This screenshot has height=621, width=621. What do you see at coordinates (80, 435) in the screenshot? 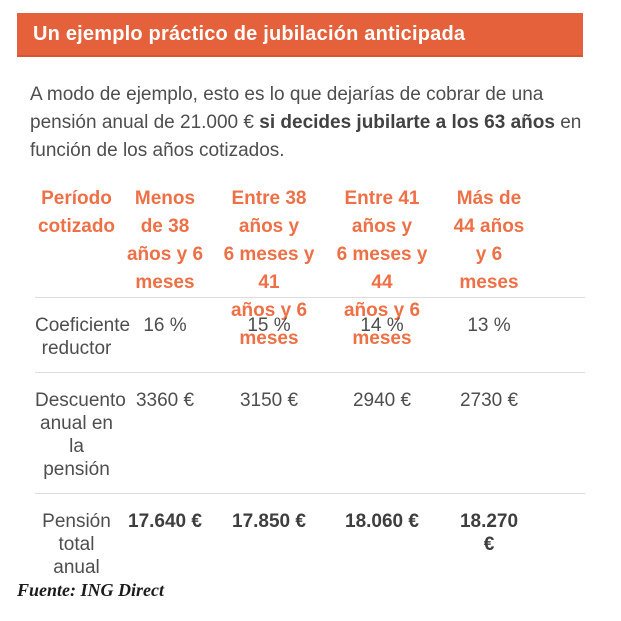
I see `row-label: Descuento anual en la pensión` at bounding box center [80, 435].